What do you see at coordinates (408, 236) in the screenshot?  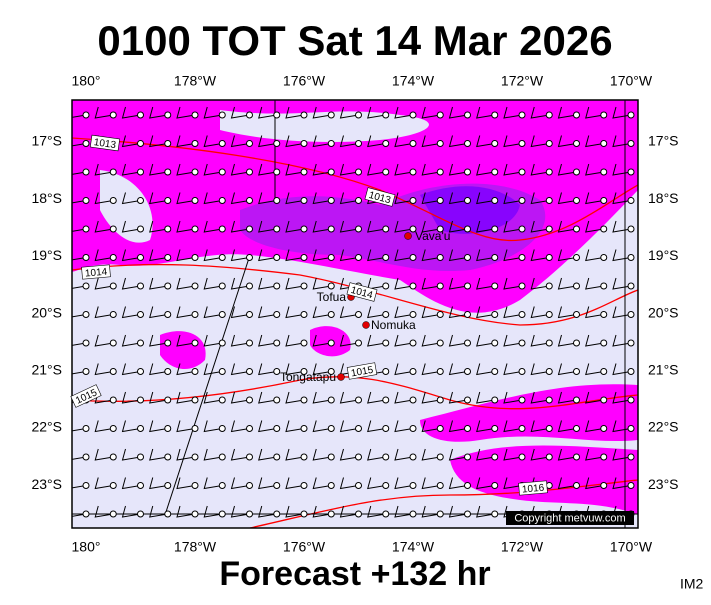 I see `place-dot` at bounding box center [408, 236].